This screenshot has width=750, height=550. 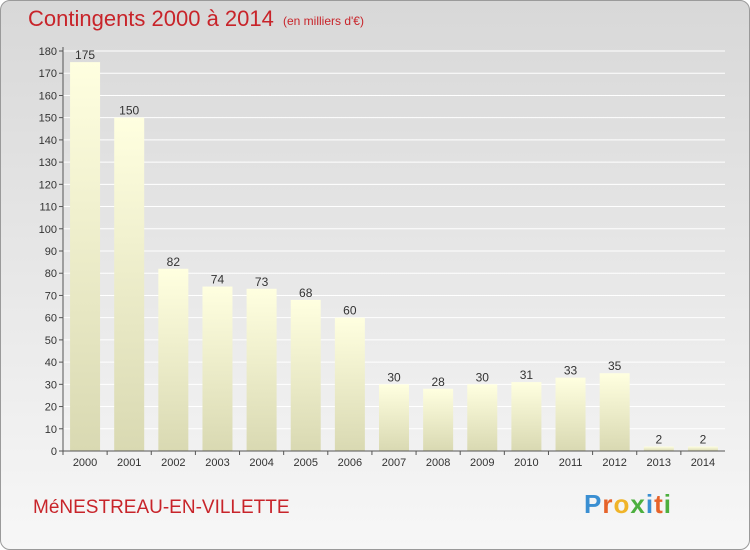 I want to click on y-tick-label: 160, so click(x=48, y=96).